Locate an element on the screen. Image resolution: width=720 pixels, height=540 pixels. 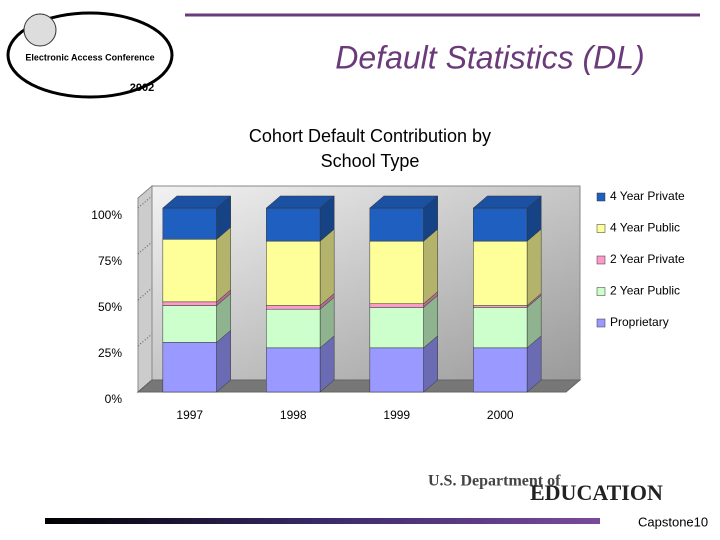
logo-year: 2002 is located at coordinates (142, 88).